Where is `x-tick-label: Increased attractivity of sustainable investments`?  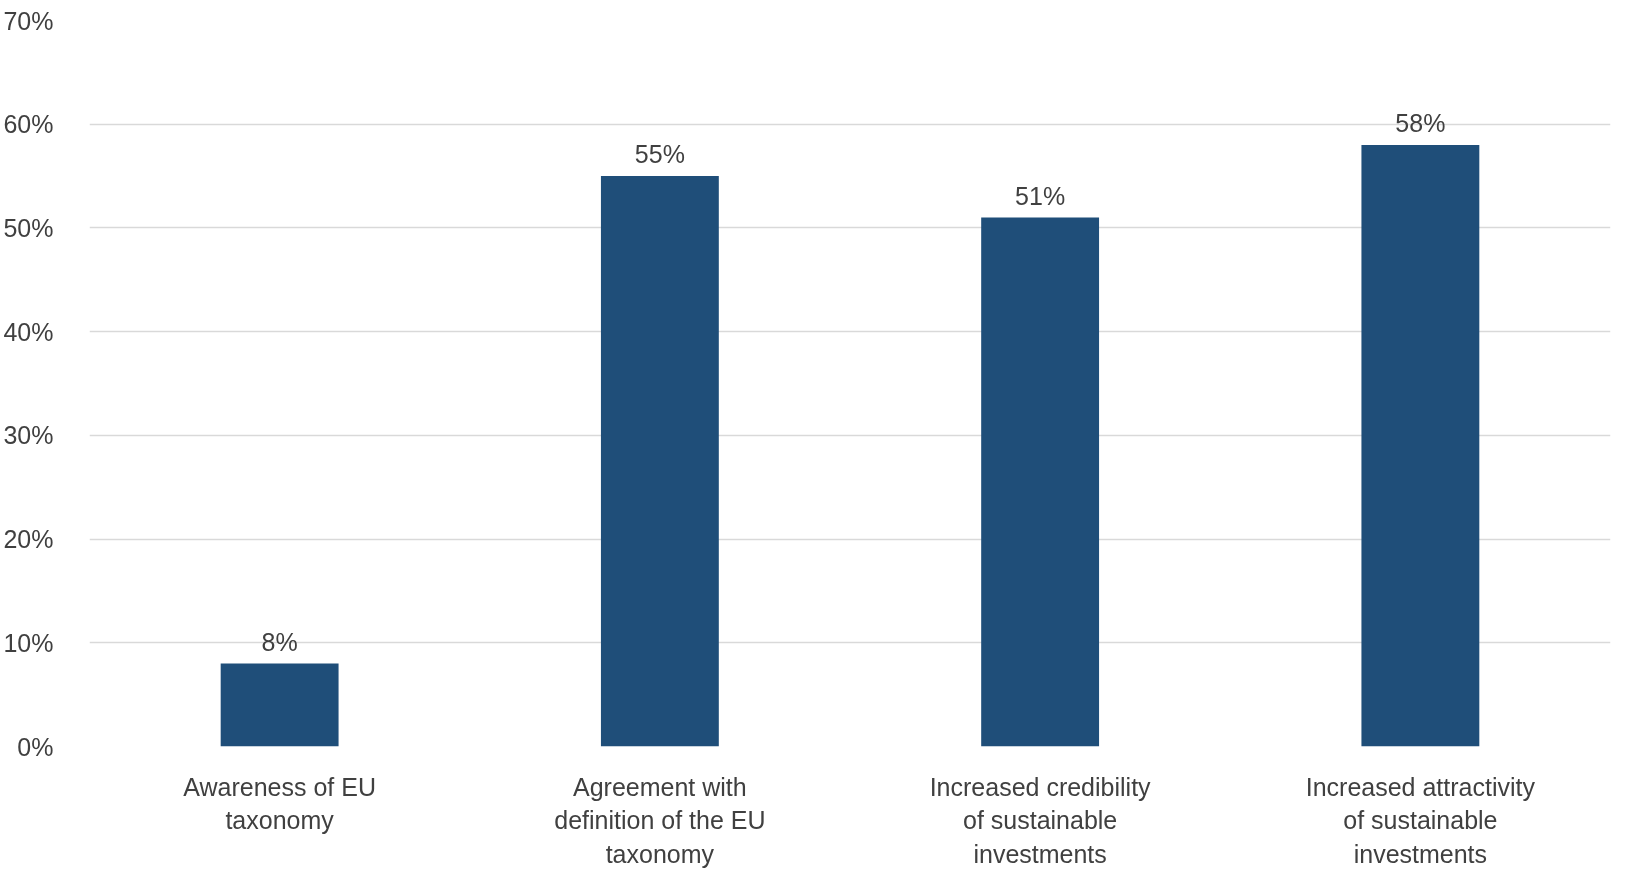
x-tick-label: Increased attractivity of sustainable investments is located at coordinates (1420, 820).